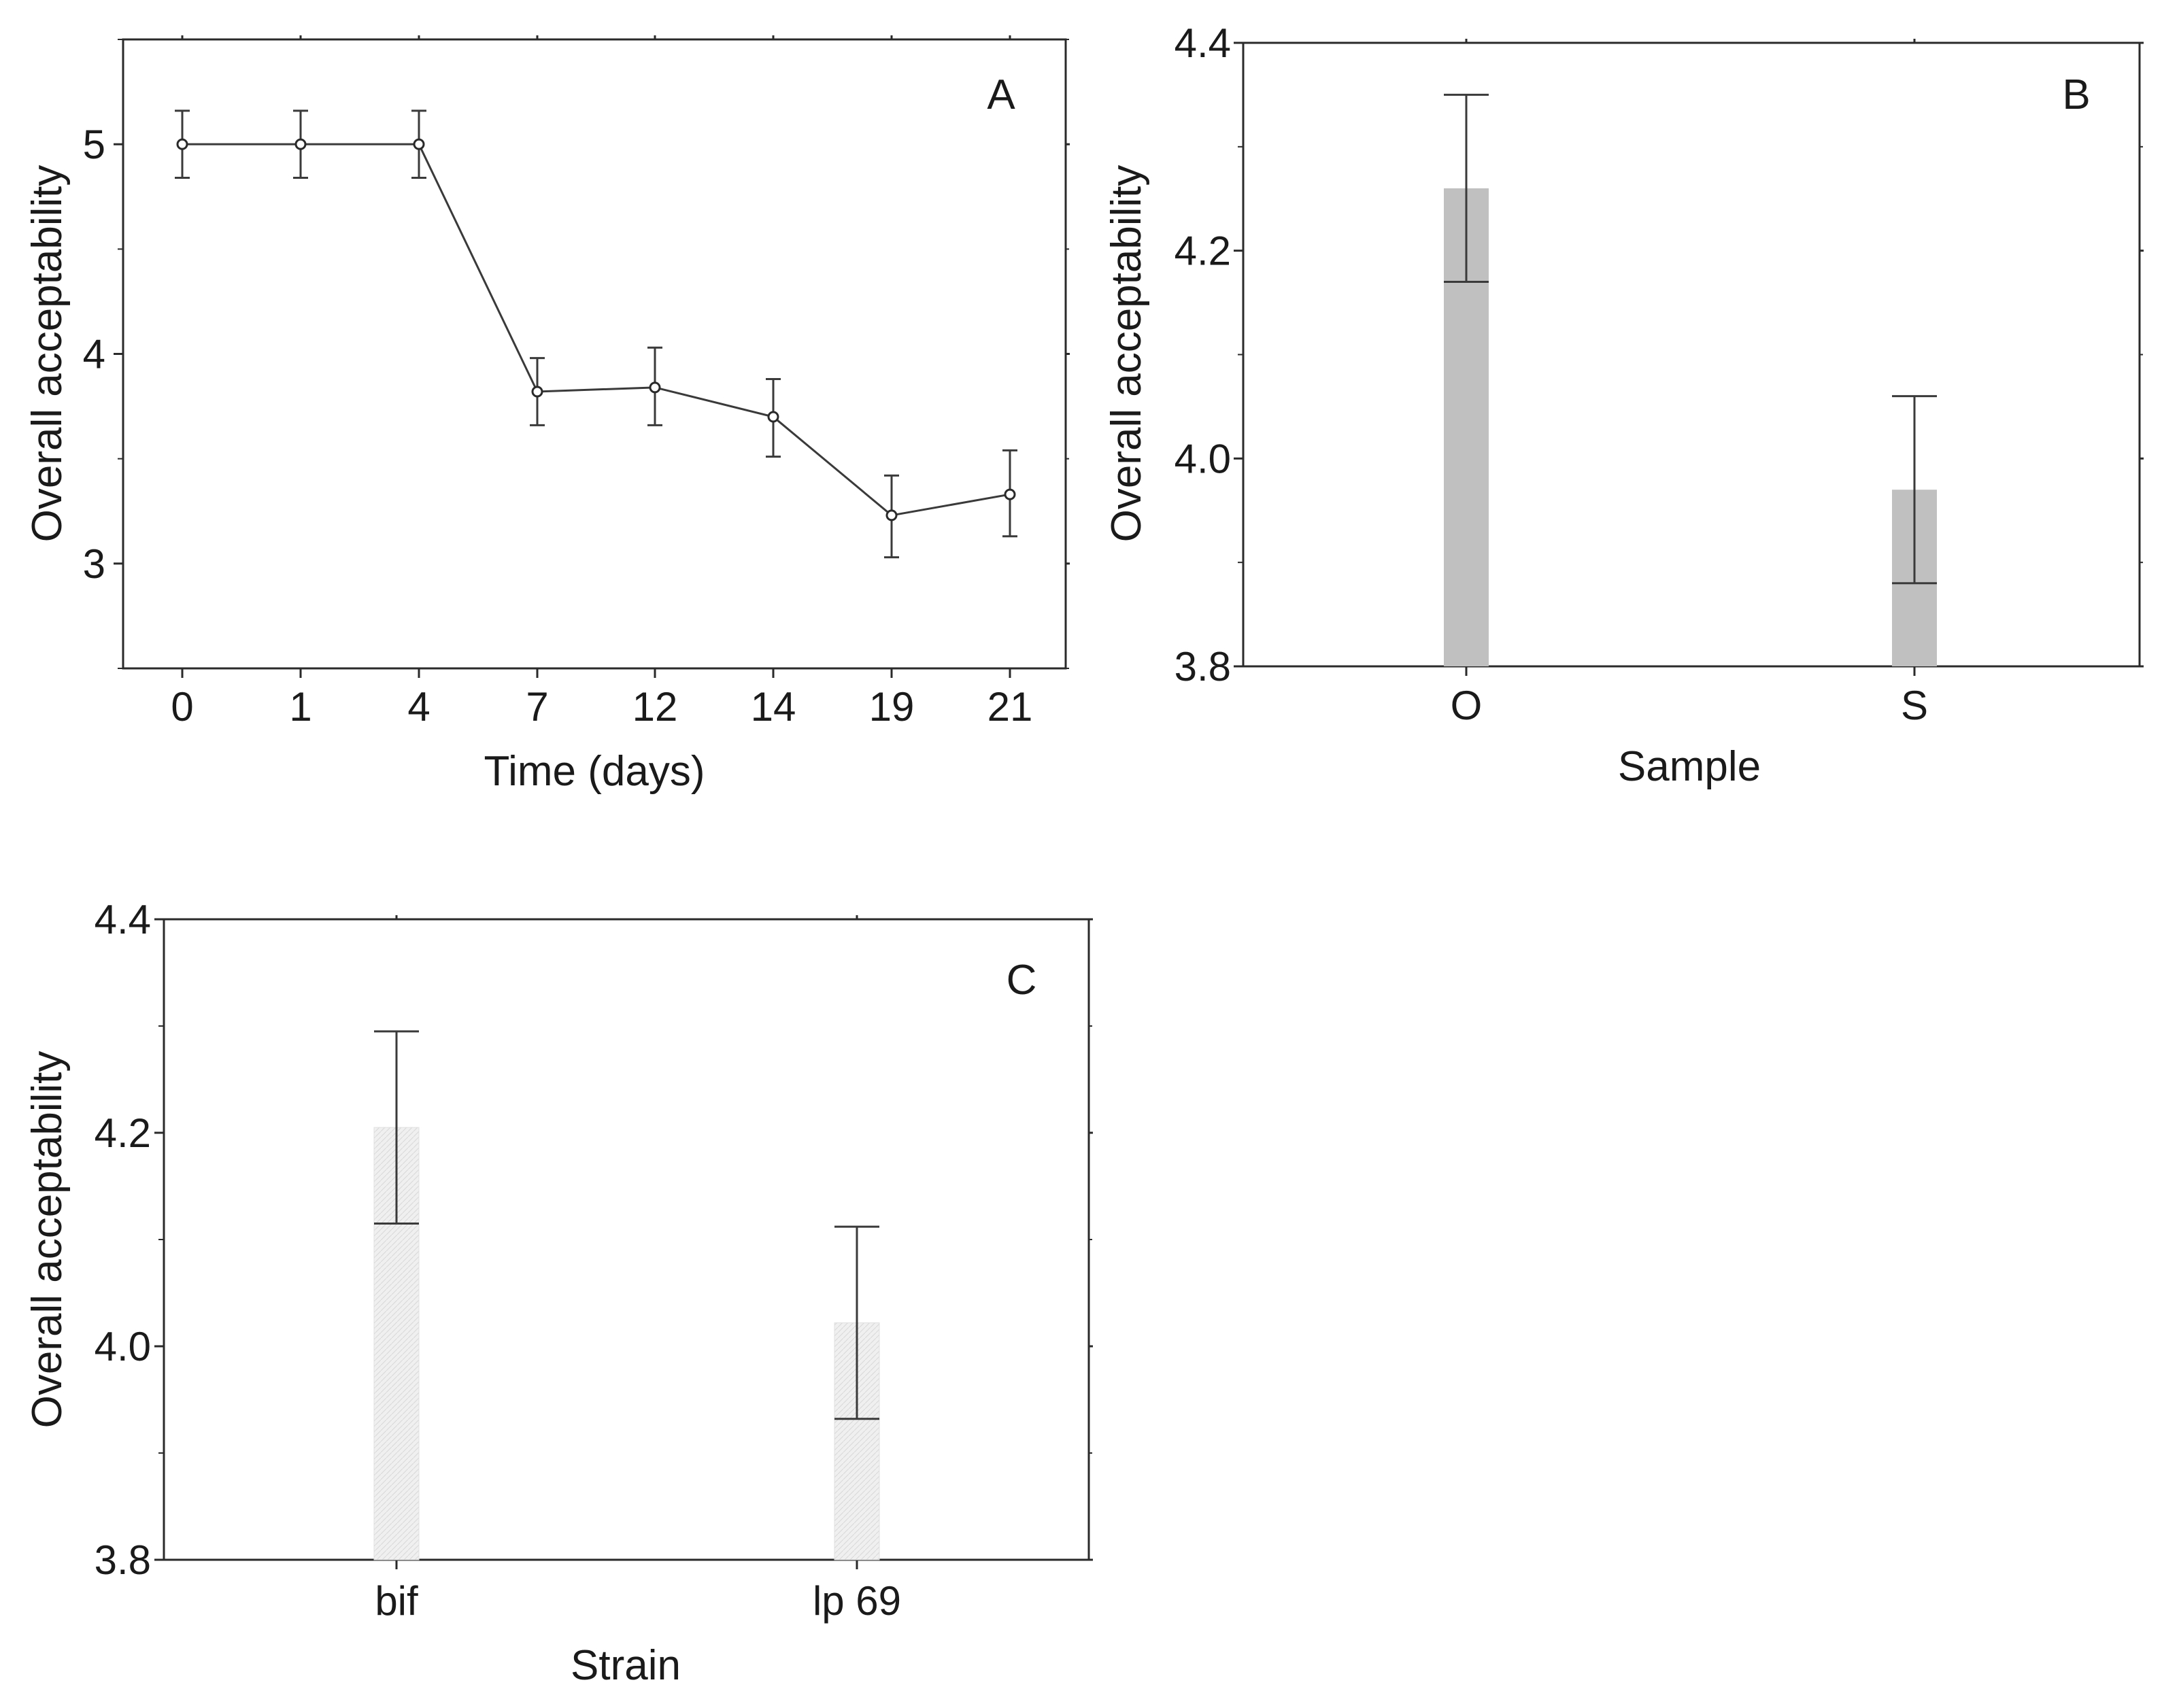  I want to click on panel-a-x-tick-label: 4, so click(418, 707).